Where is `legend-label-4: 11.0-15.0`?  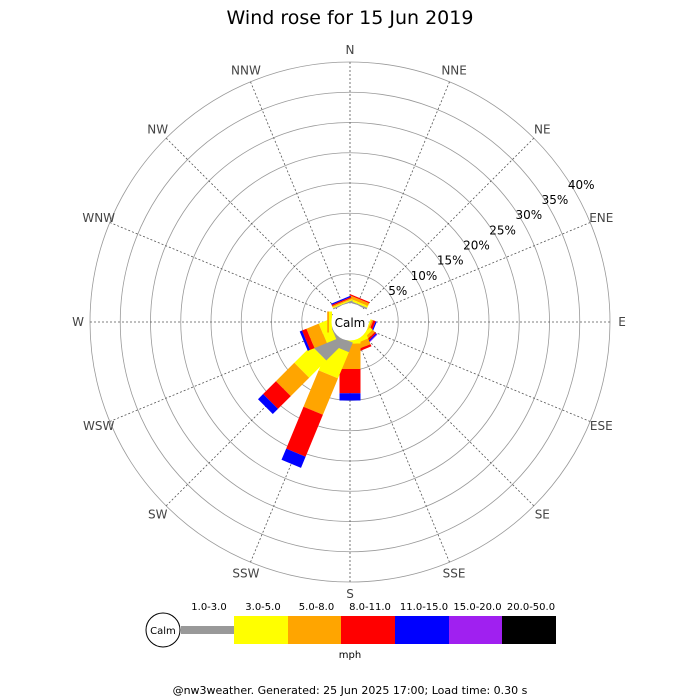 legend-label-4: 11.0-15.0 is located at coordinates (424, 607).